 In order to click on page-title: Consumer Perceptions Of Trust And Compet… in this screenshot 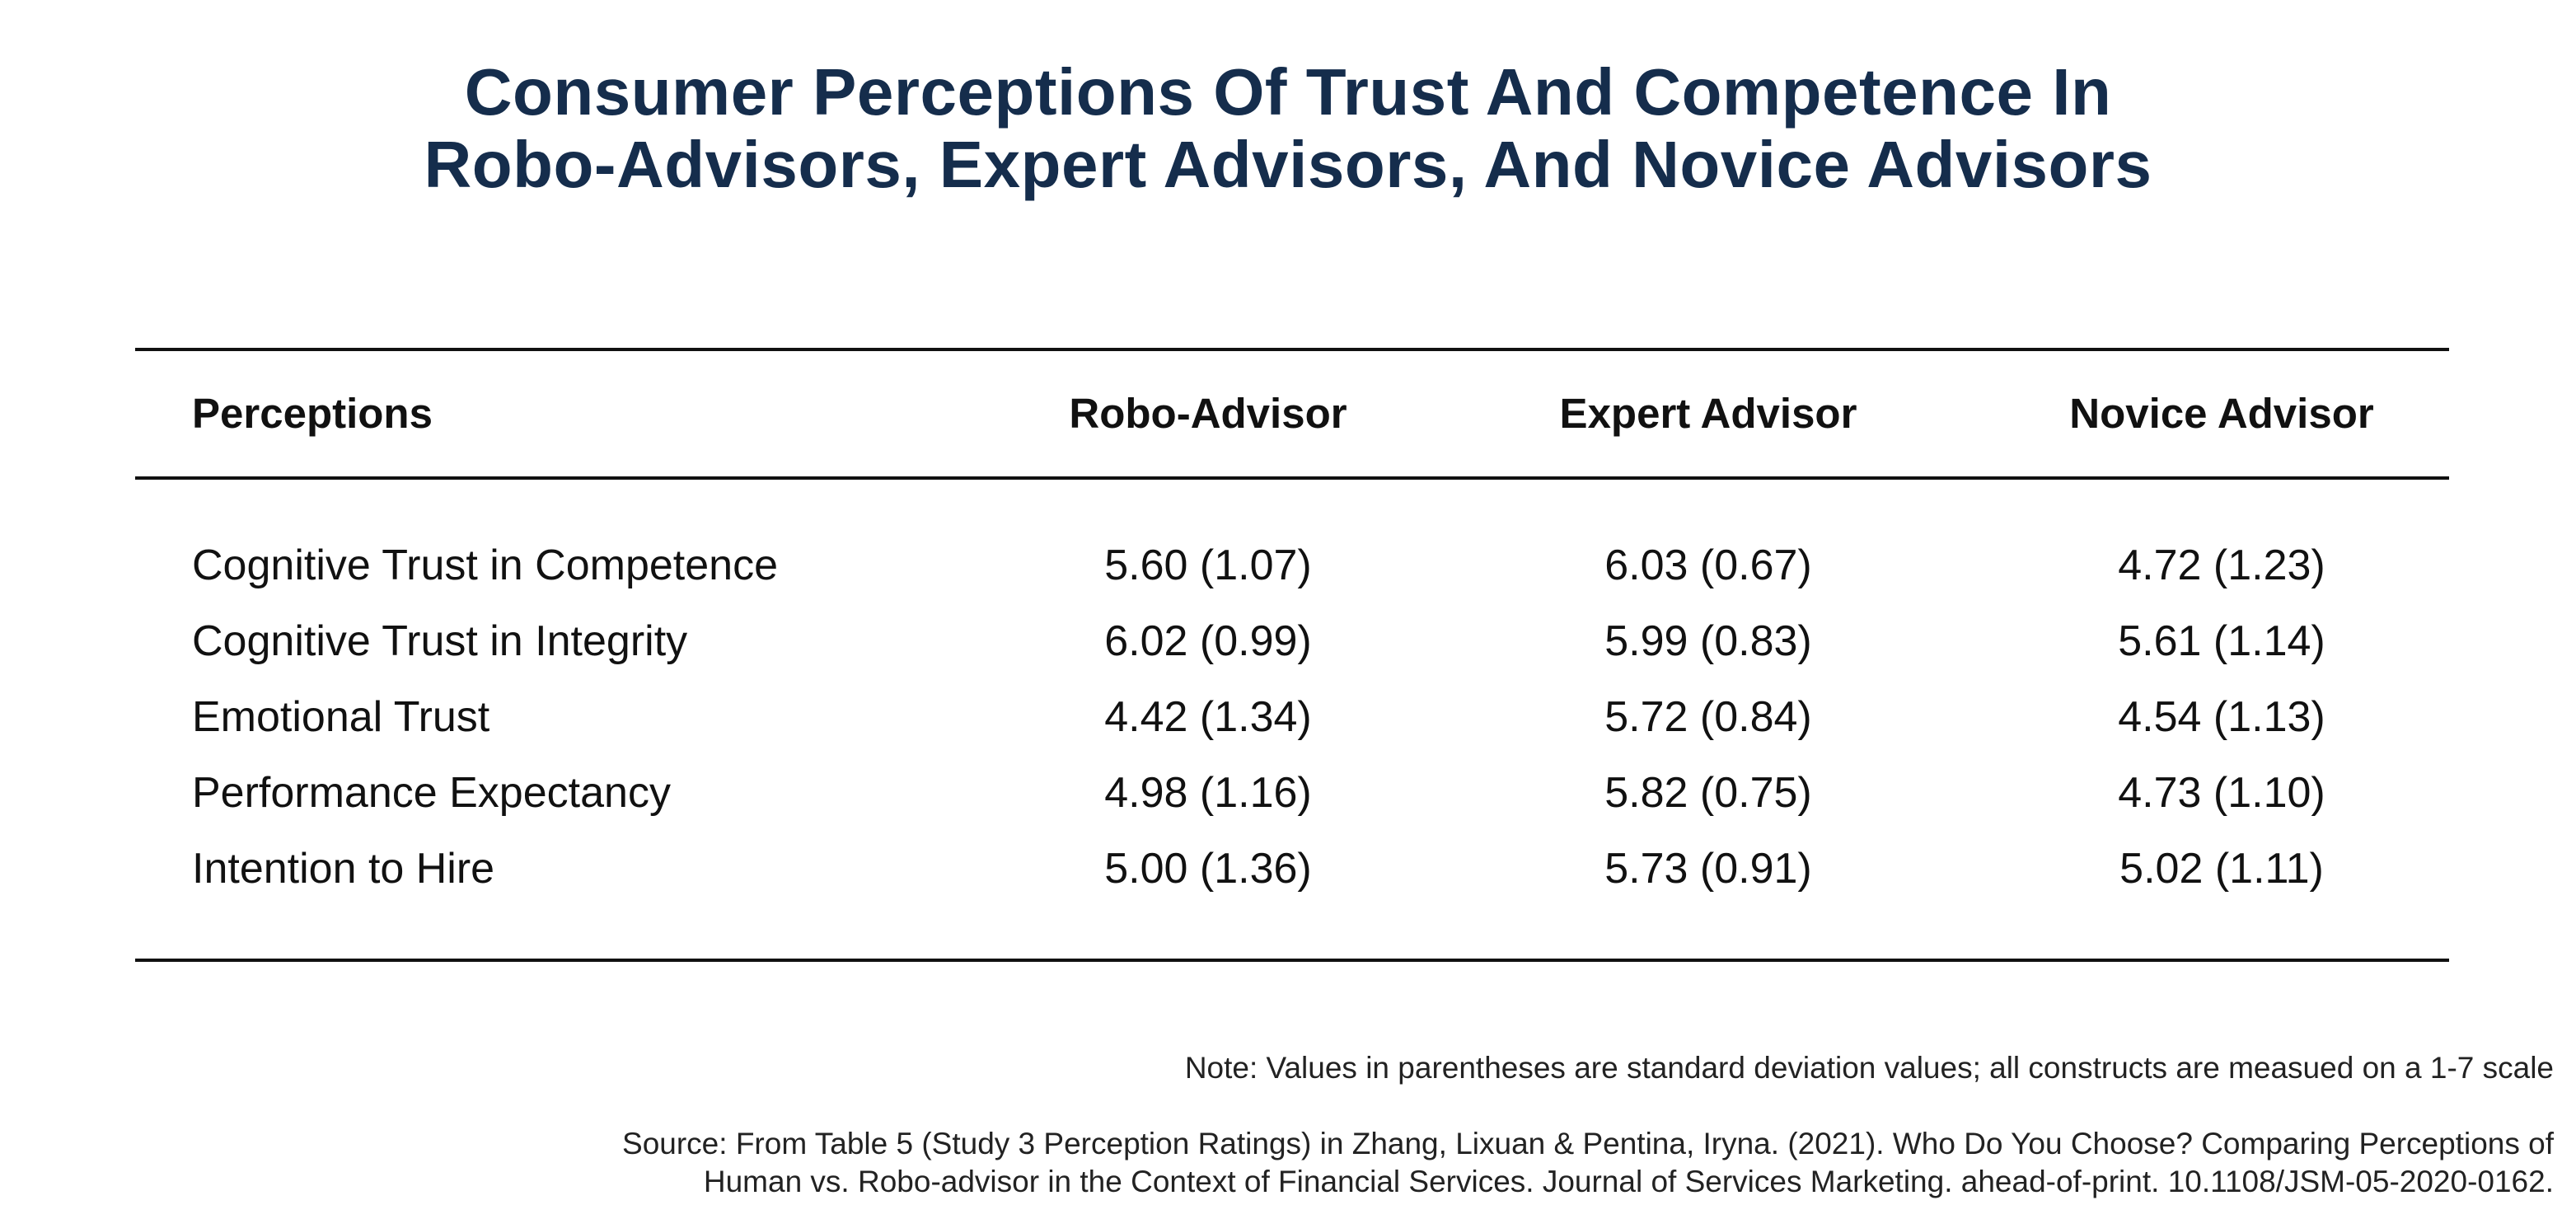, I will do `click(1288, 128)`.